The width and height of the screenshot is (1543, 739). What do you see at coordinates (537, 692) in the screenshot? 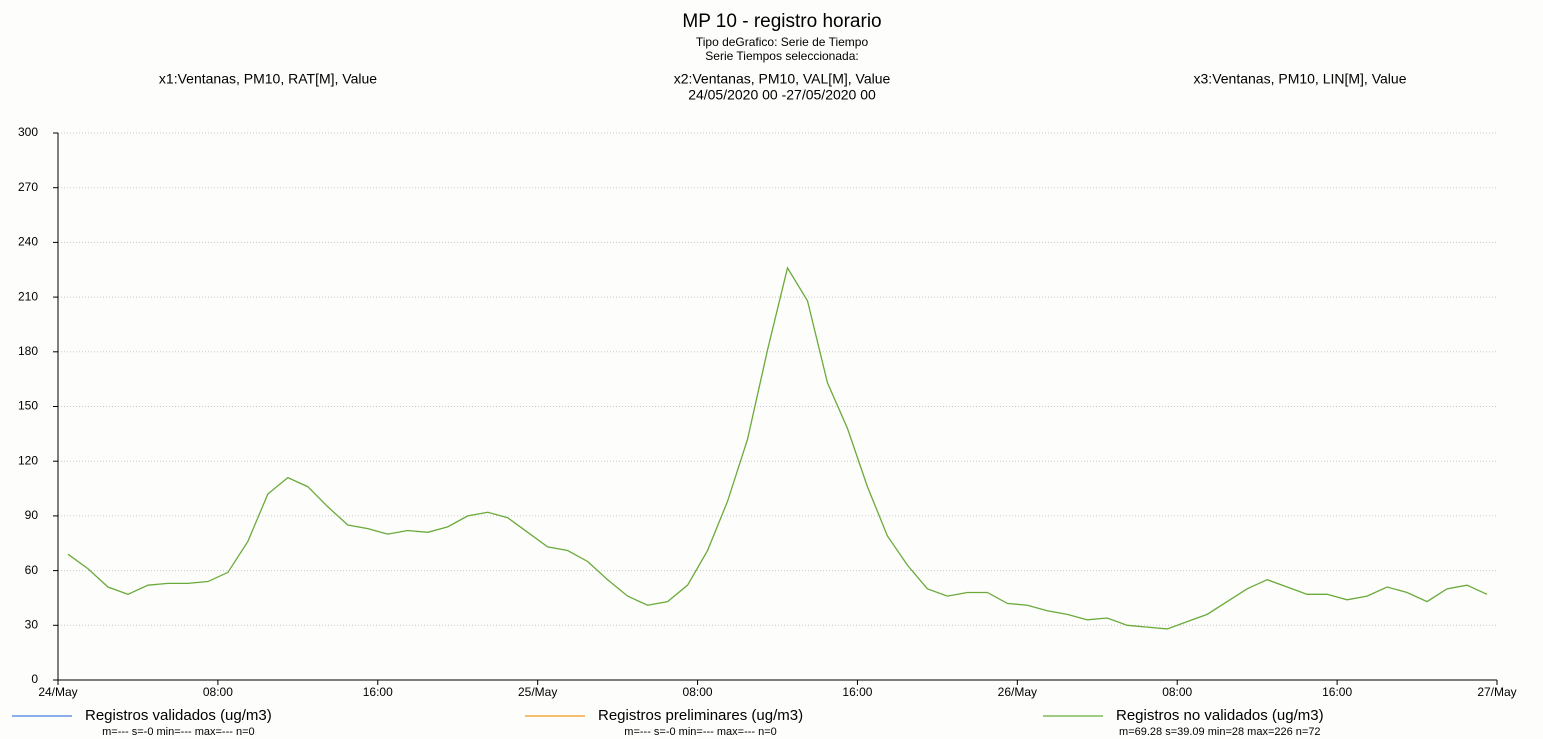
I see `x-tick-label: 25/May` at bounding box center [537, 692].